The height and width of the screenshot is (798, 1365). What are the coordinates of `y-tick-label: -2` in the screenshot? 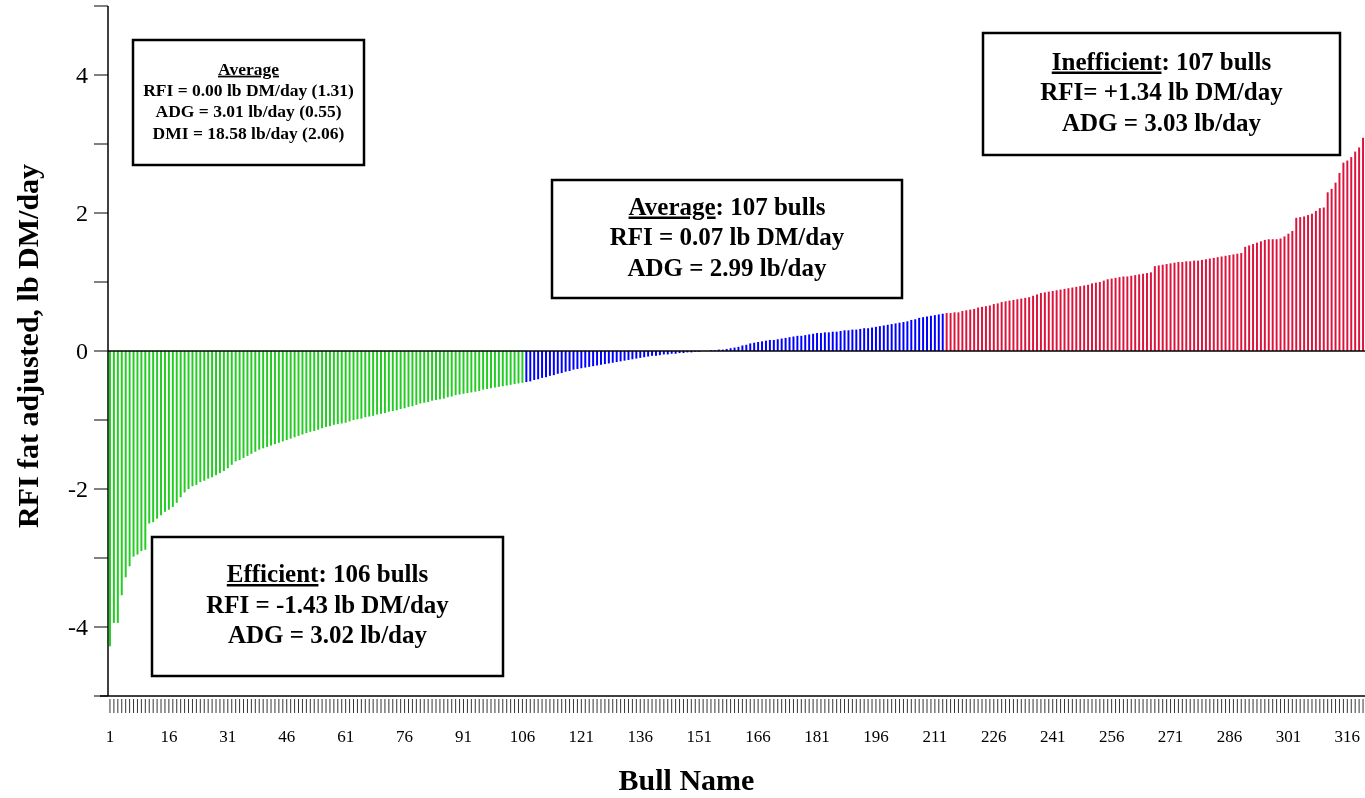 It's located at (78, 489).